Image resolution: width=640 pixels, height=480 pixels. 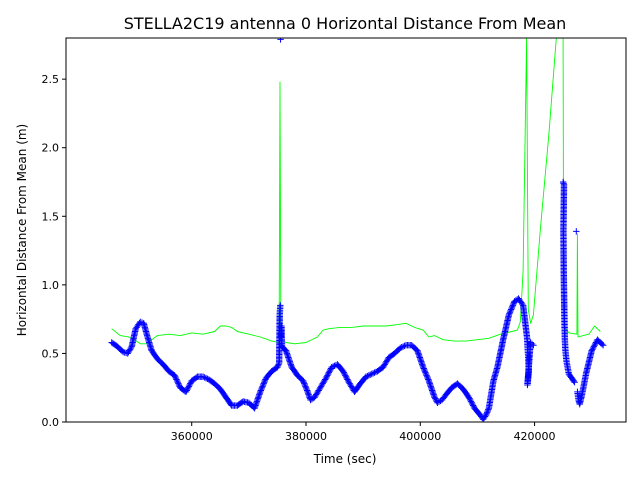 I want to click on x-tick-label: 380000, so click(x=306, y=436).